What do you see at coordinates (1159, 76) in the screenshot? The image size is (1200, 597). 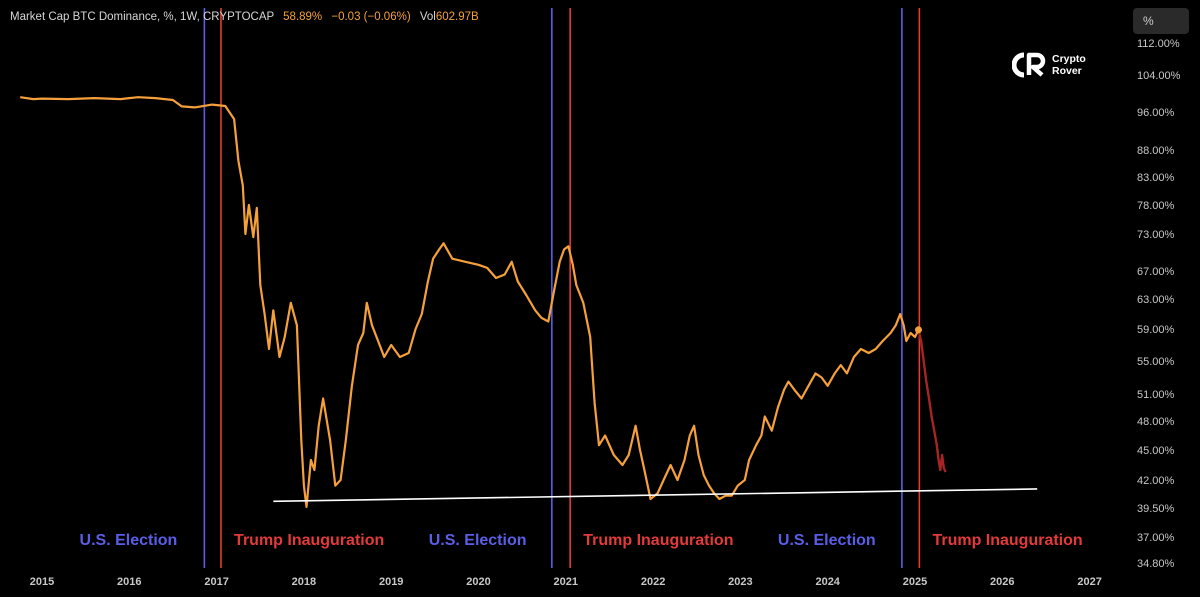 I see `y-tick-label: 104.00%` at bounding box center [1159, 76].